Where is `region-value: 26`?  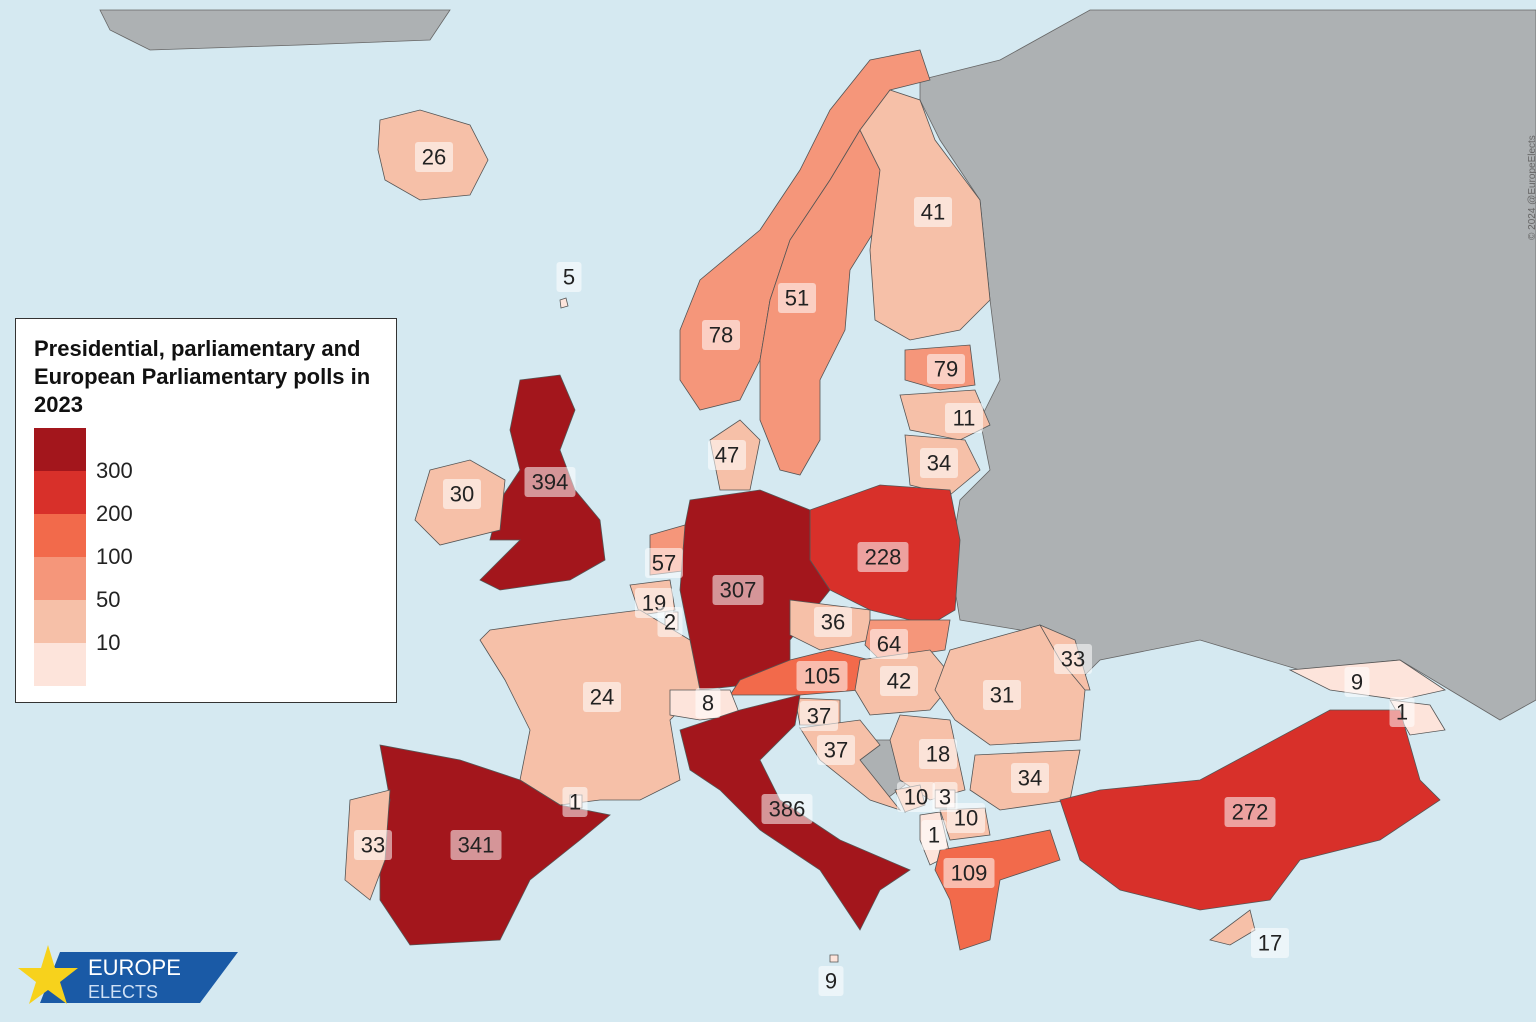
region-value: 26 is located at coordinates (434, 157).